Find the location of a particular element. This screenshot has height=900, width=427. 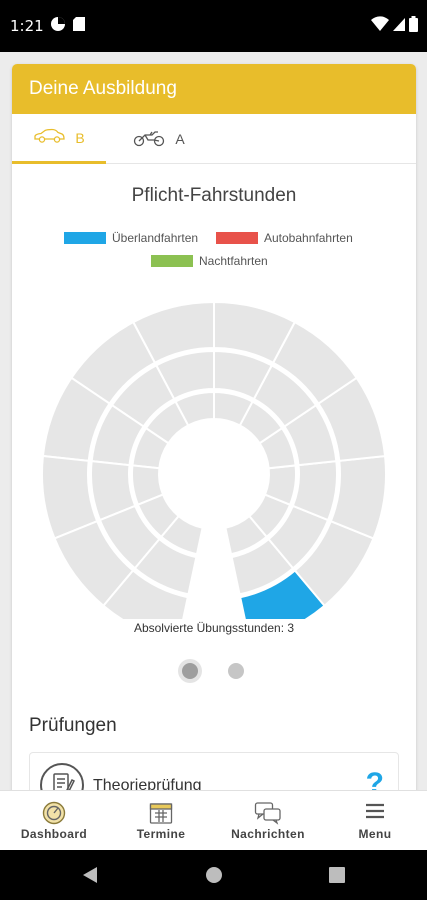

circle-half-icon is located at coordinates (58, 26).